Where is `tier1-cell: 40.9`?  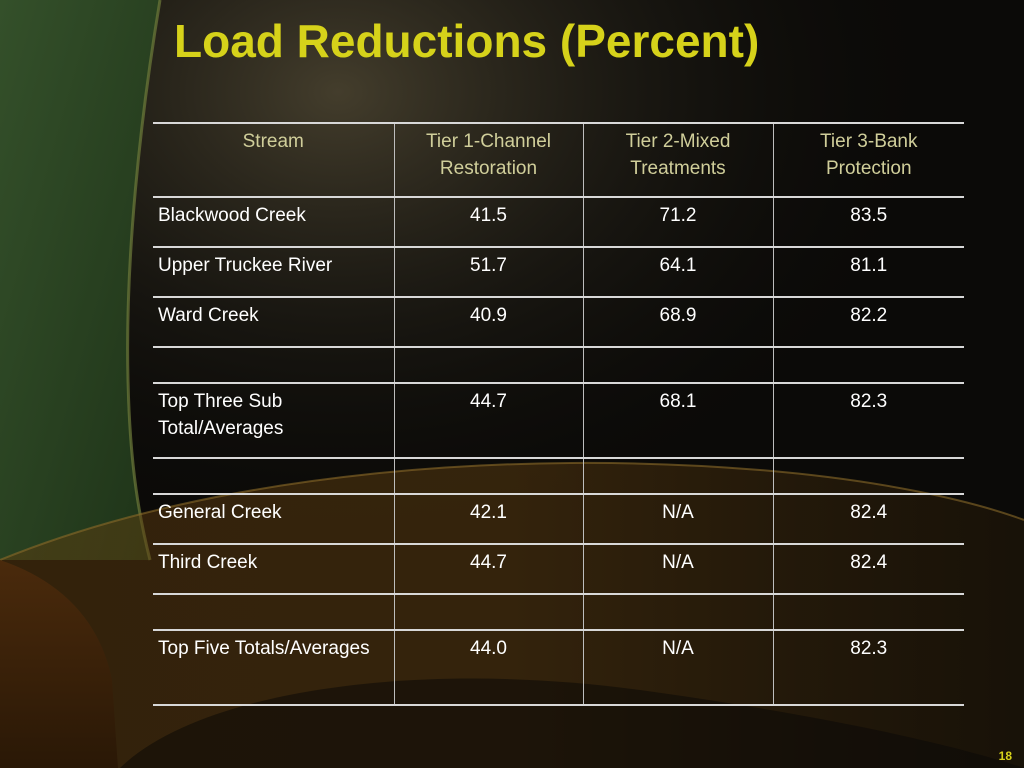
tier1-cell: 40.9 is located at coordinates (488, 322).